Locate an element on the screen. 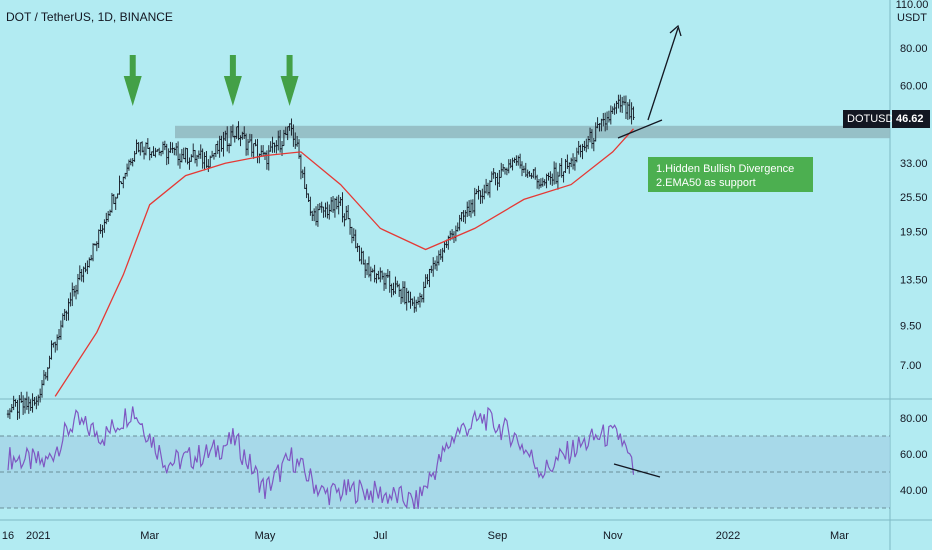 The image size is (932, 550). symbol-title: DOT / TetherUS, 1D, BINANCE is located at coordinates (89, 17).